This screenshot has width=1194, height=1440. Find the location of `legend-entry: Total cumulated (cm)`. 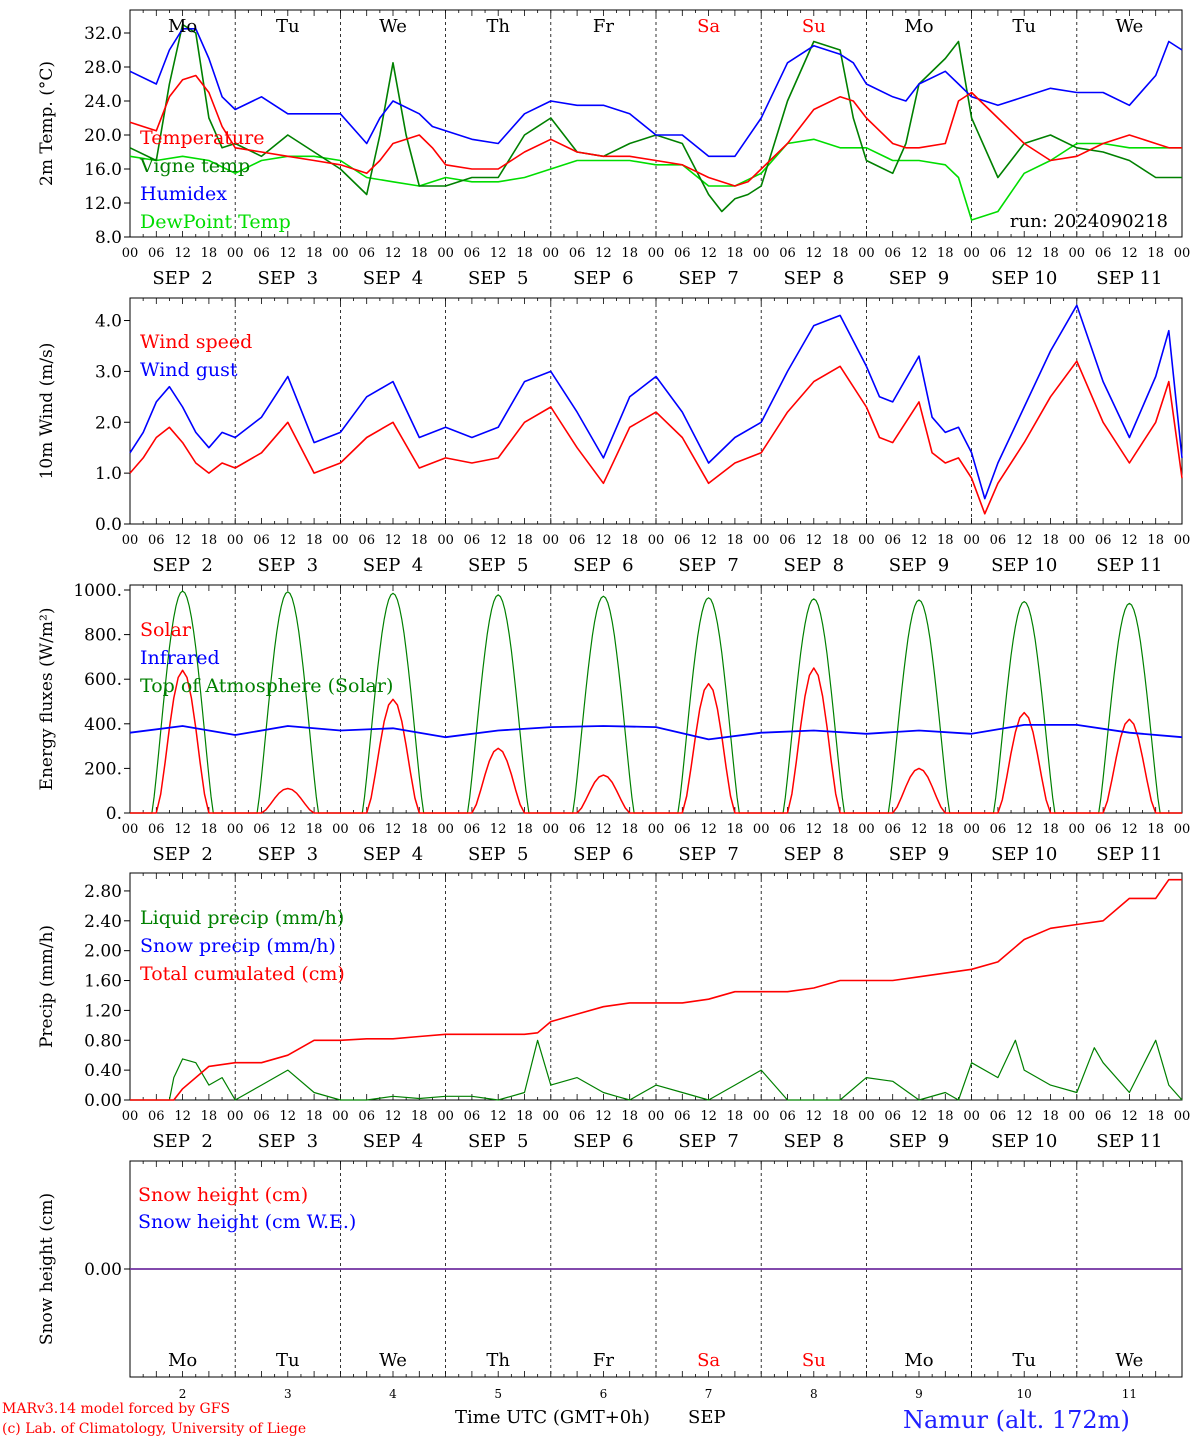

legend-entry: Total cumulated (cm) is located at coordinates (242, 974).